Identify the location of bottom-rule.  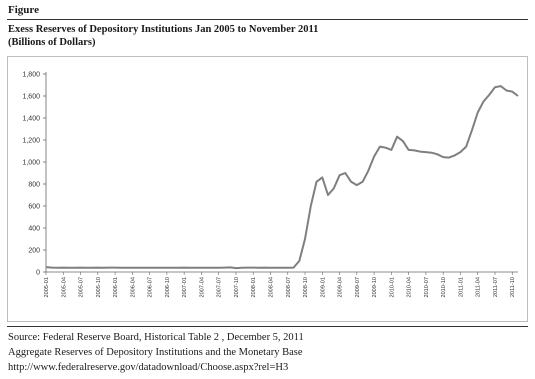
(267, 326).